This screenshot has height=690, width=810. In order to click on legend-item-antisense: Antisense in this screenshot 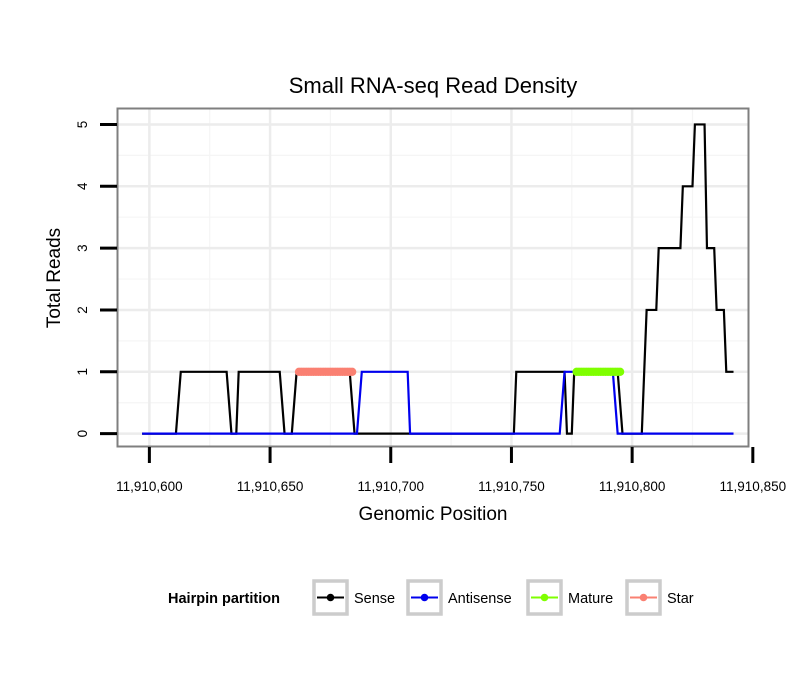, I will do `click(459, 597)`.